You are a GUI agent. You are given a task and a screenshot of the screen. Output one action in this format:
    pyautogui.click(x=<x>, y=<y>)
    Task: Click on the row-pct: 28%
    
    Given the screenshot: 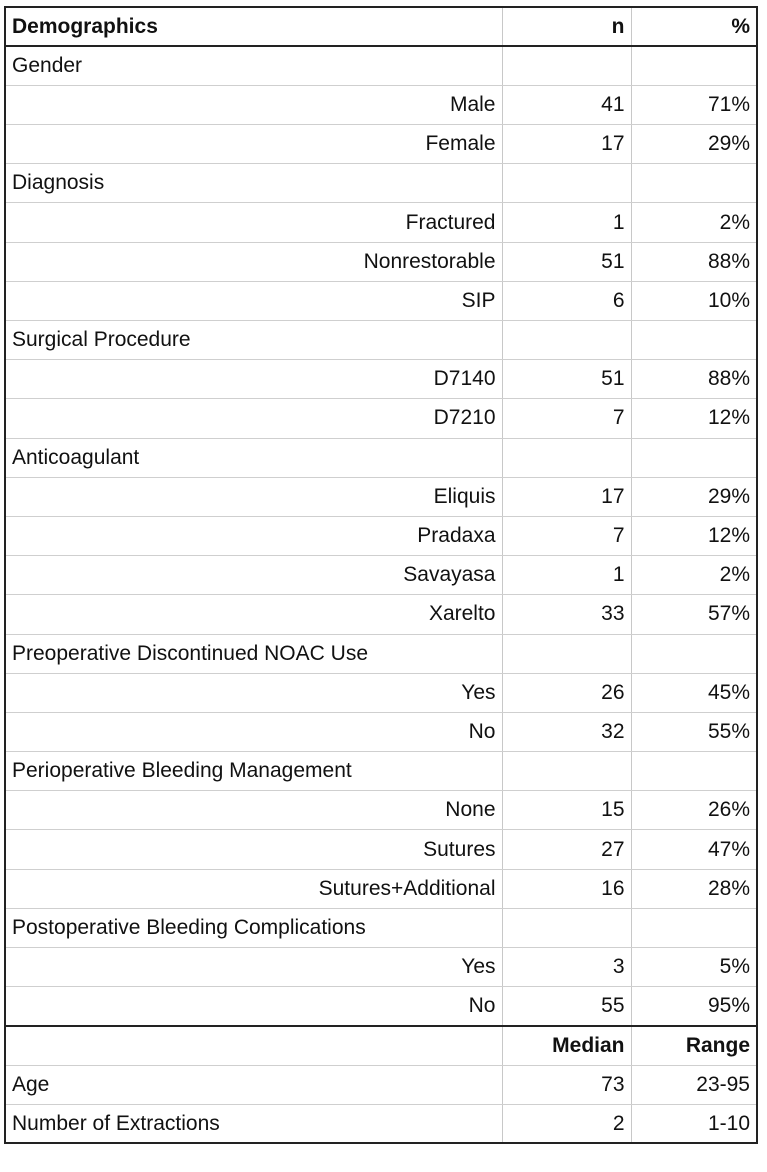 What is the action you would take?
    pyautogui.click(x=694, y=889)
    